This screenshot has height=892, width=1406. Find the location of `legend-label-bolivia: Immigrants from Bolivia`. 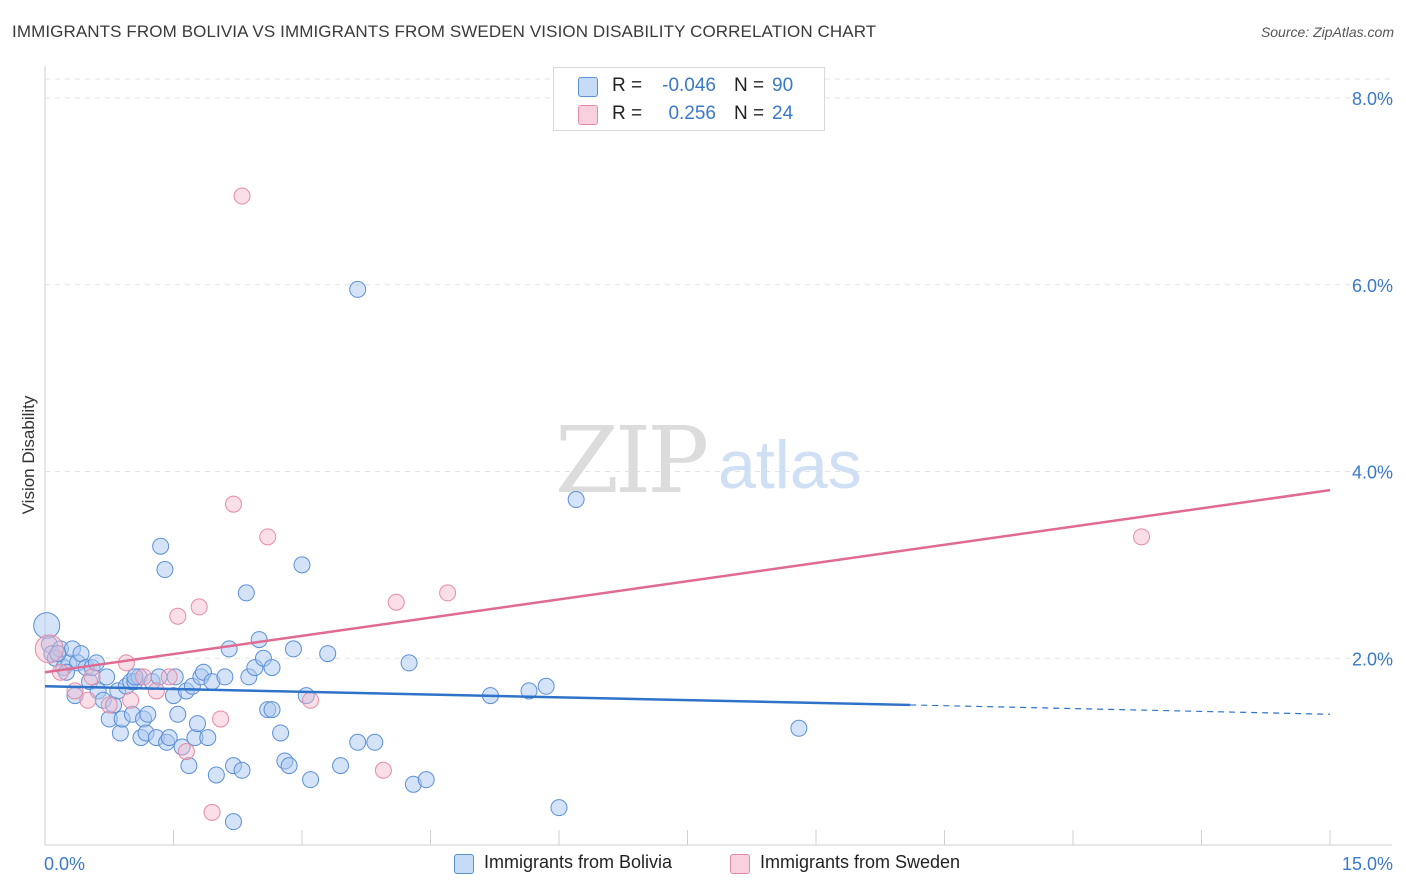

legend-label-bolivia: Immigrants from Bolivia is located at coordinates (578, 862).